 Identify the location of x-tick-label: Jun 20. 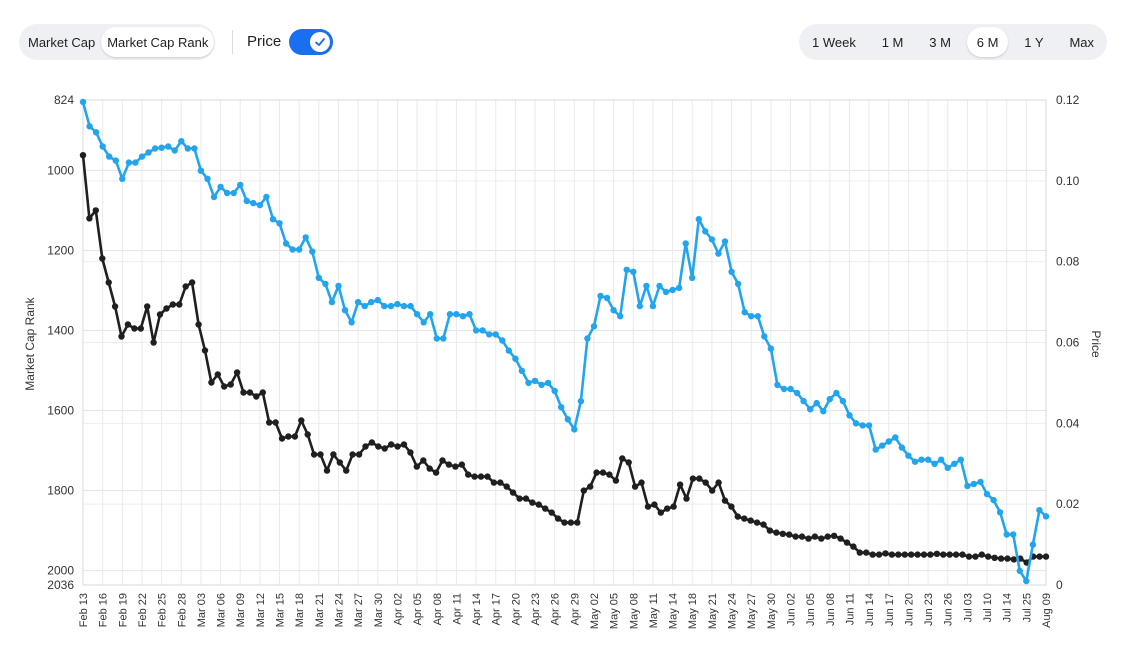
(909, 609).